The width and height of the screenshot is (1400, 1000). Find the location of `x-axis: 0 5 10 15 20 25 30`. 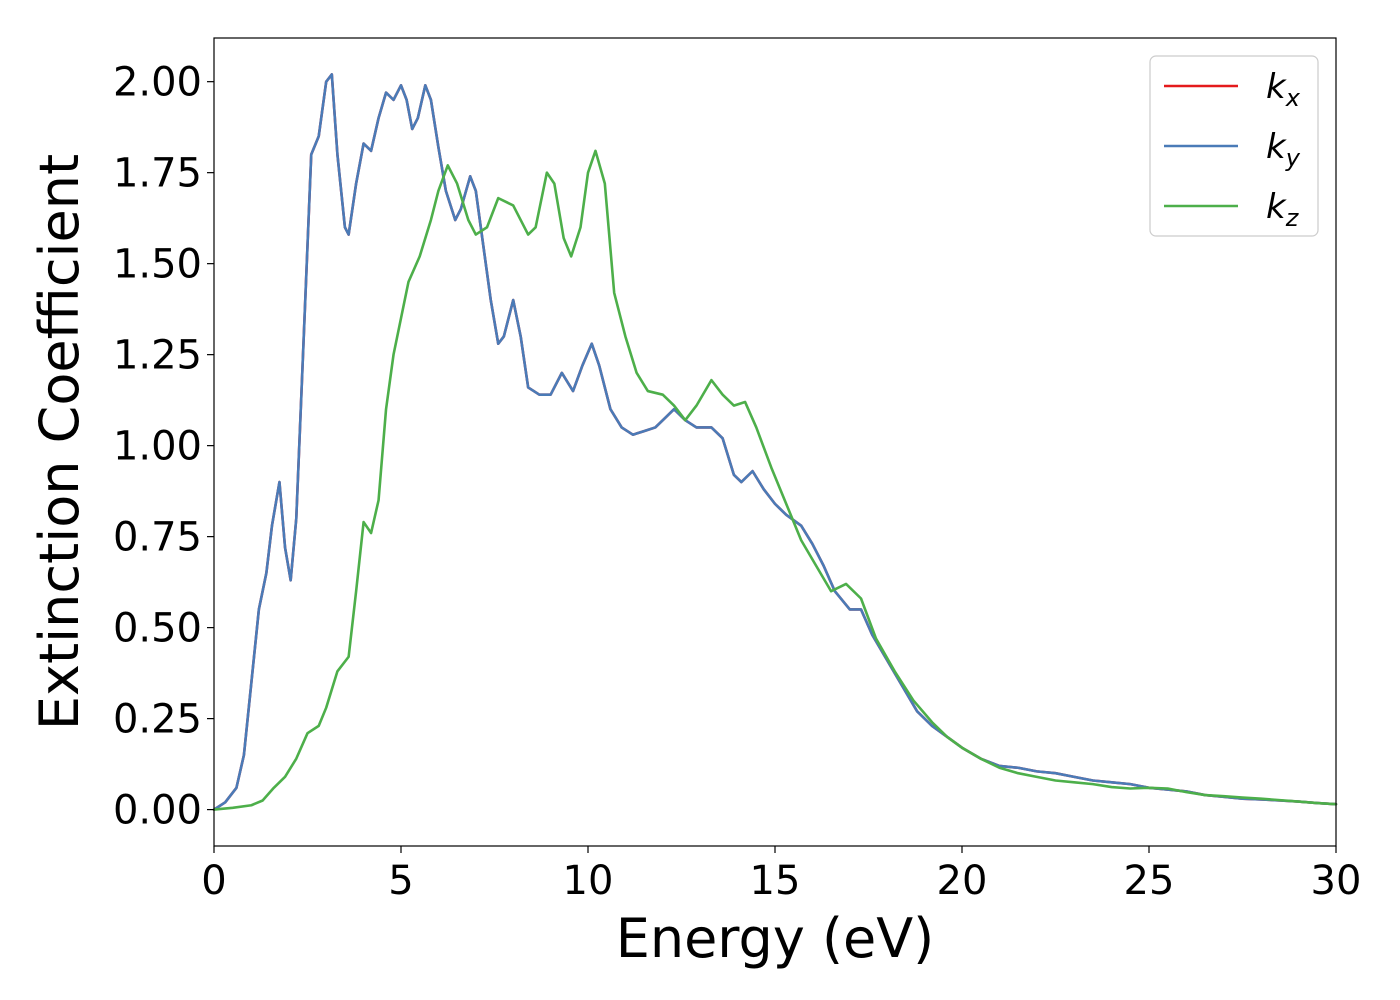

x-axis: 0 5 10 15 20 25 30 is located at coordinates (781, 875).